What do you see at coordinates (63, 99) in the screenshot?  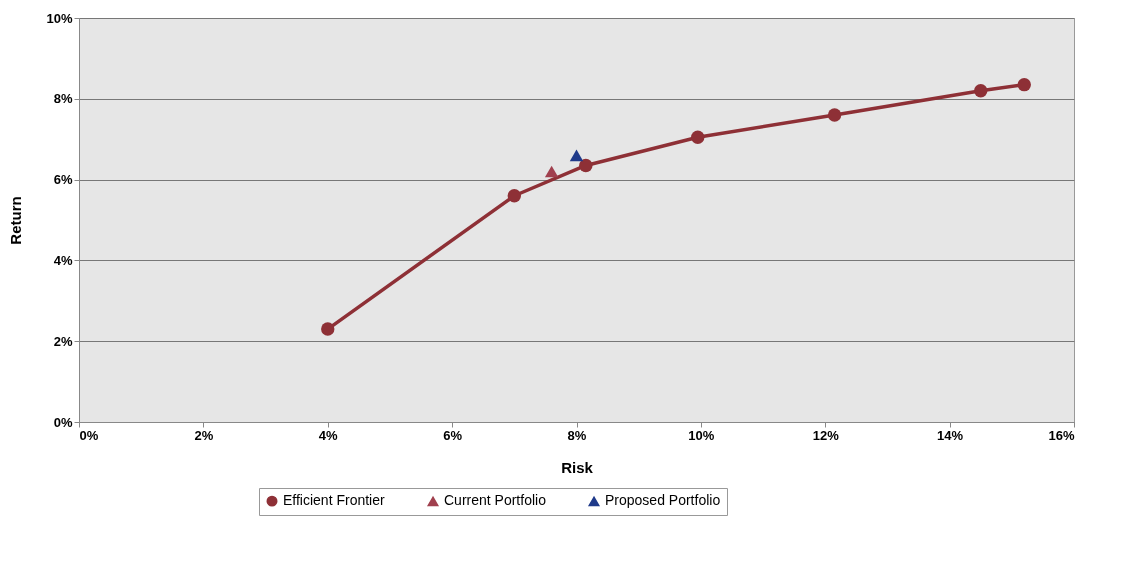 I see `y-tick-label: 8%` at bounding box center [63, 99].